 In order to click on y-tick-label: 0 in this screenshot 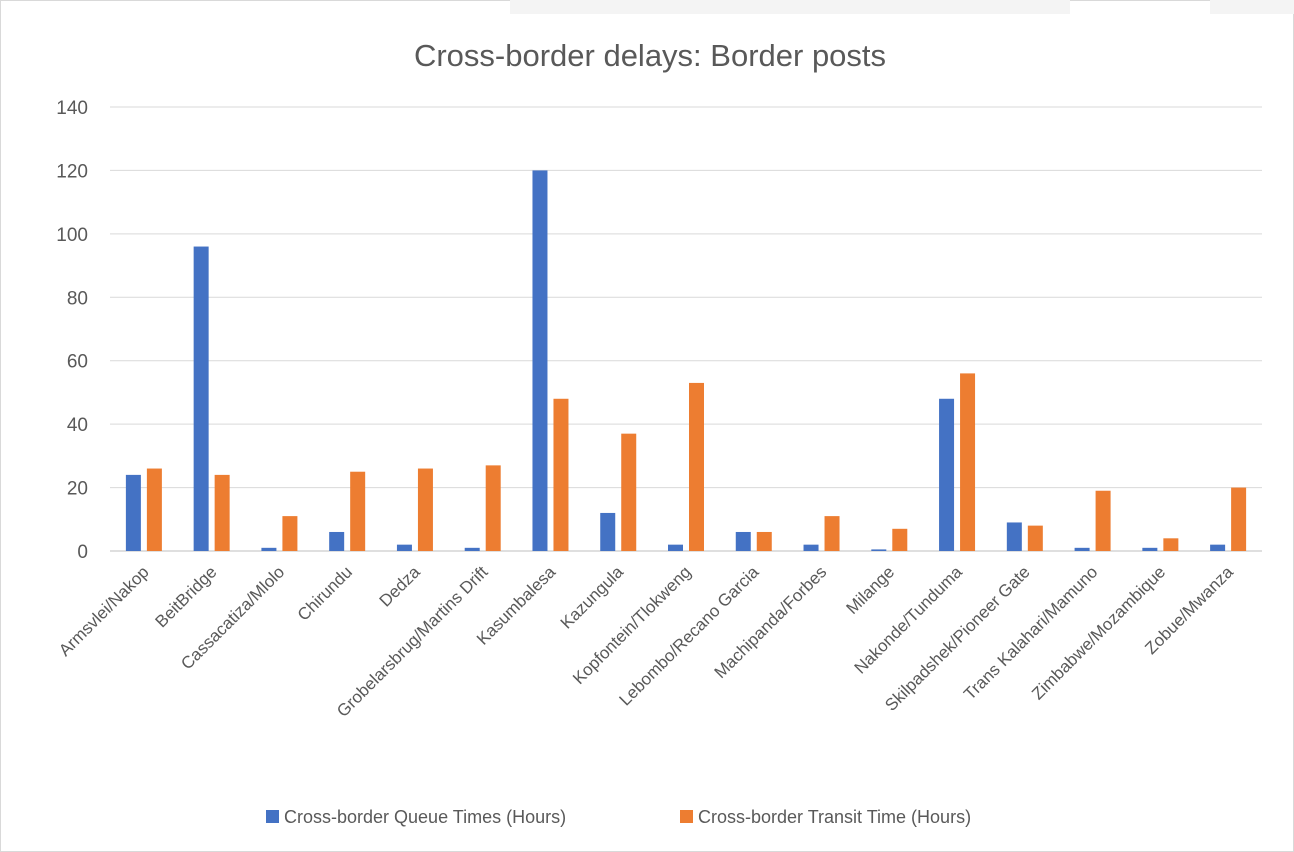, I will do `click(82, 552)`.